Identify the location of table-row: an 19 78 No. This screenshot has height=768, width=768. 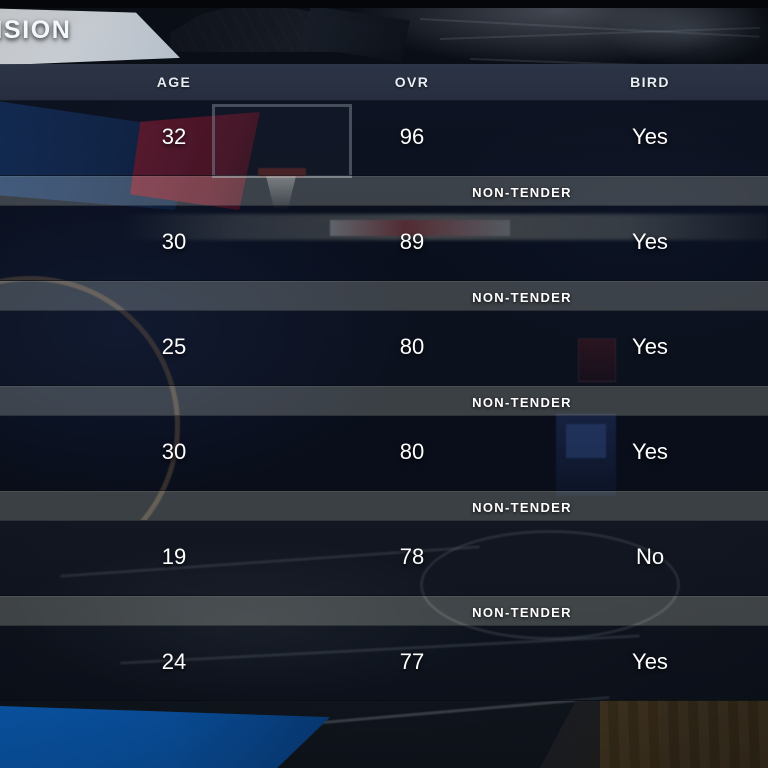
(384, 558).